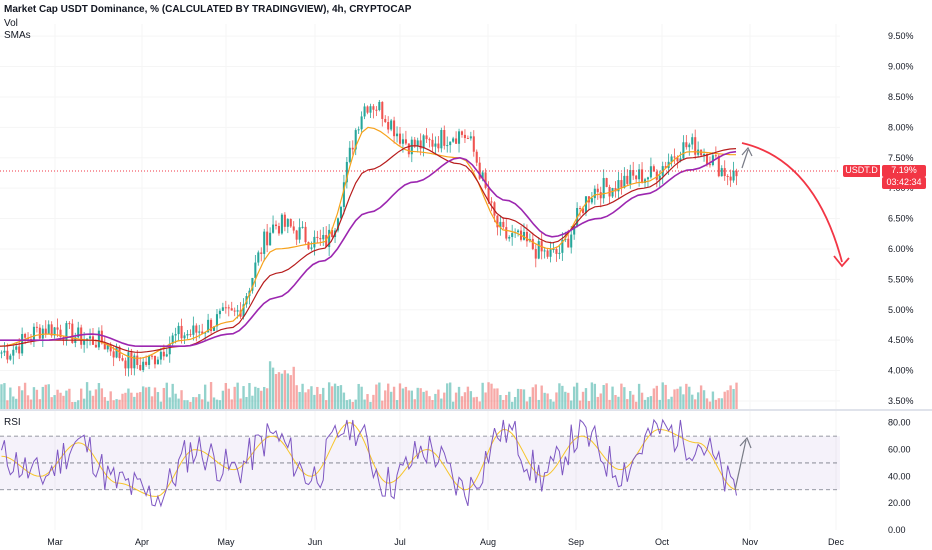  What do you see at coordinates (861, 171) in the screenshot?
I see `symbol-badge: USDT.D` at bounding box center [861, 171].